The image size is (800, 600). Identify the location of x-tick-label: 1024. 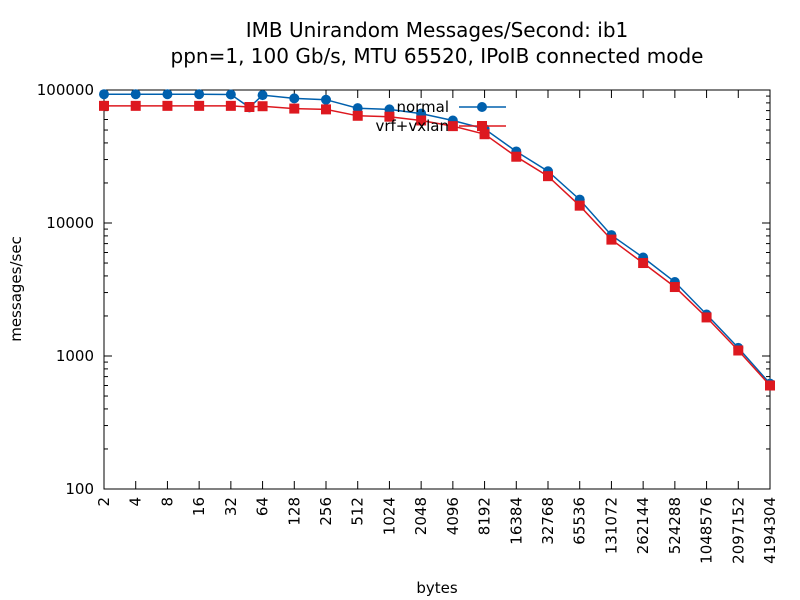
(389, 516).